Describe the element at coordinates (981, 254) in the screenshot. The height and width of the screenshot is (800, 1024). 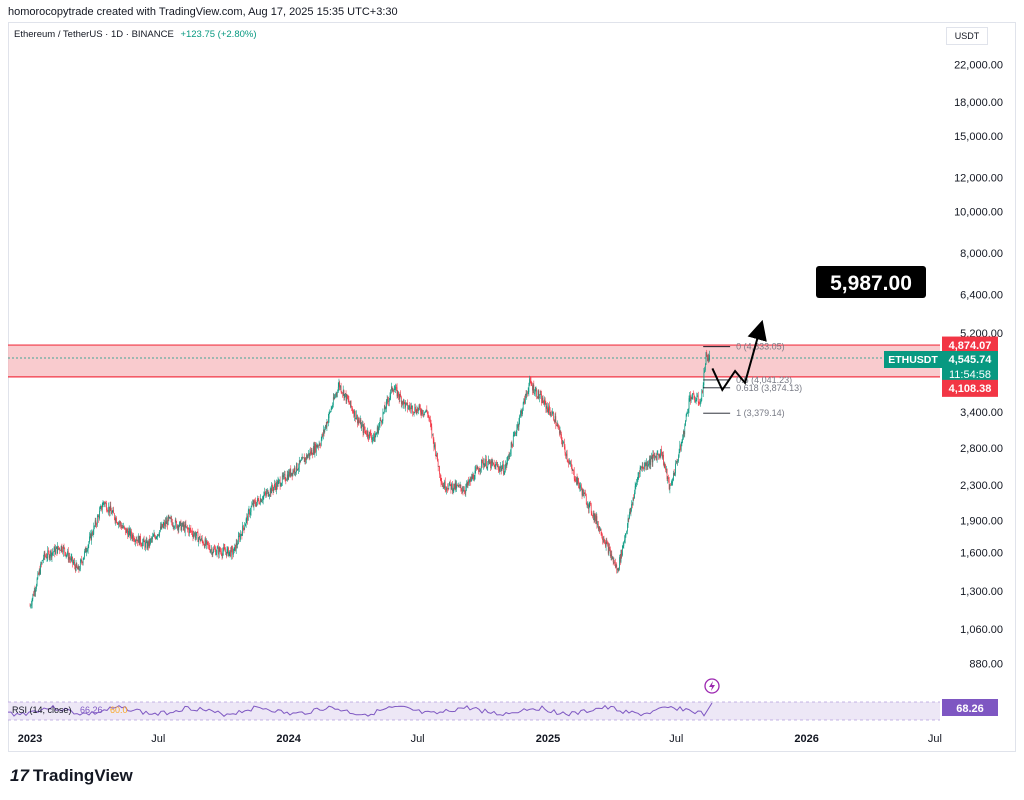
I see `price-tick-label: 8,000.00` at that location.